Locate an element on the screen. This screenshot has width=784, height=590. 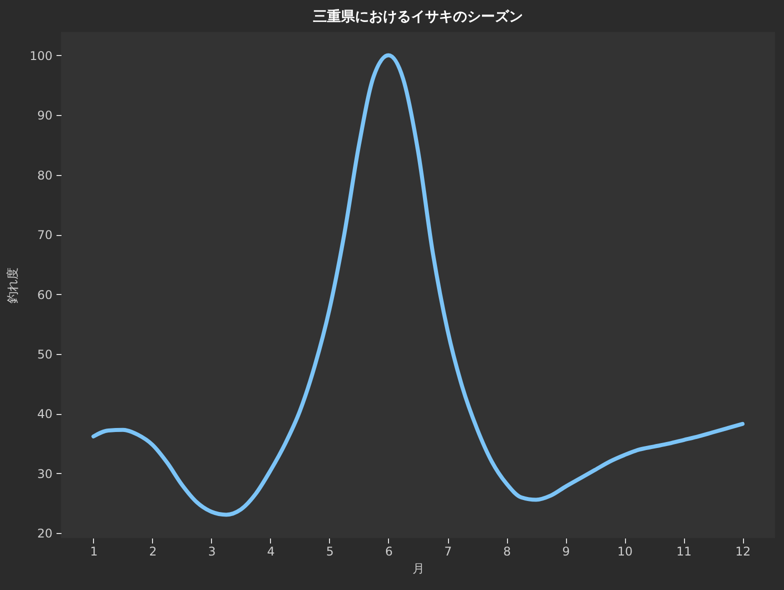
y-tick-label: 70 is located at coordinates (44, 235).